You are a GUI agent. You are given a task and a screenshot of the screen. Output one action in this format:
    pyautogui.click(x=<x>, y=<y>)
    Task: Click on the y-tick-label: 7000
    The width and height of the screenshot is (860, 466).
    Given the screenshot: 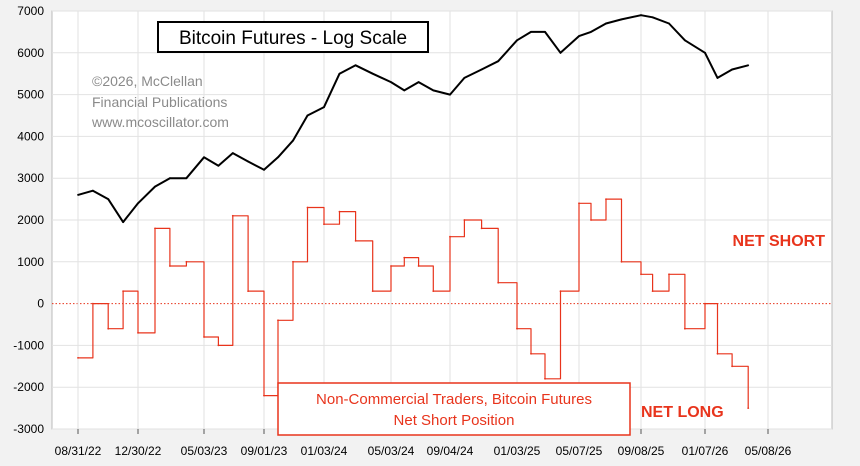 What is the action you would take?
    pyautogui.click(x=30, y=11)
    